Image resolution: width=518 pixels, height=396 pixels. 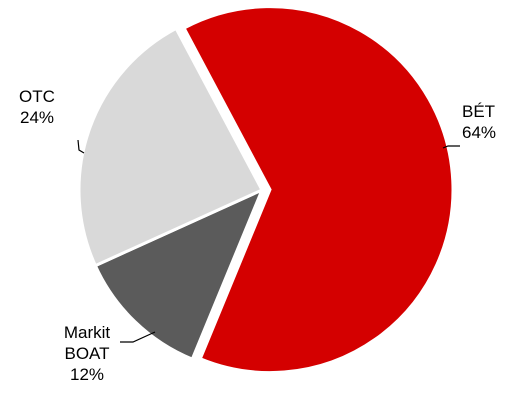 I want to click on slice-label-markit-boat-0: Markit, so click(x=87, y=332).